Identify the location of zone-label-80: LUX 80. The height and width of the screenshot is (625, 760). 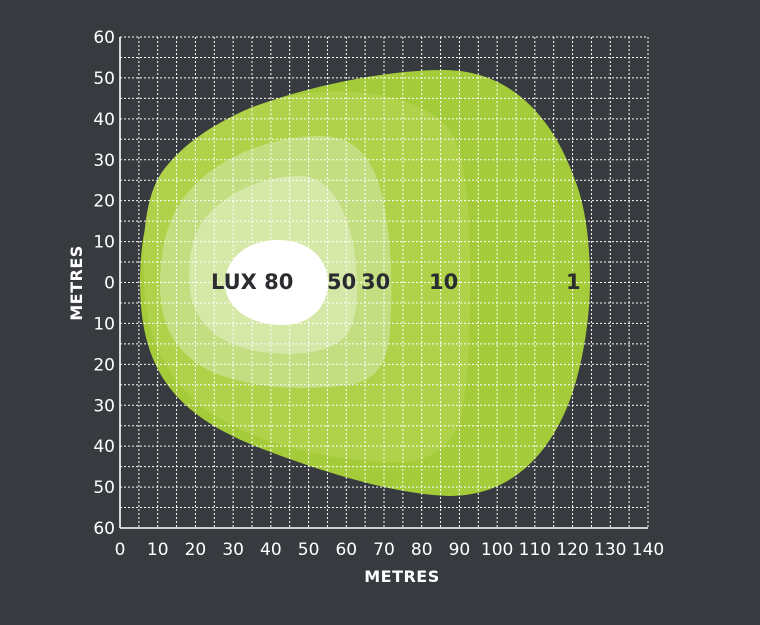
(252, 282).